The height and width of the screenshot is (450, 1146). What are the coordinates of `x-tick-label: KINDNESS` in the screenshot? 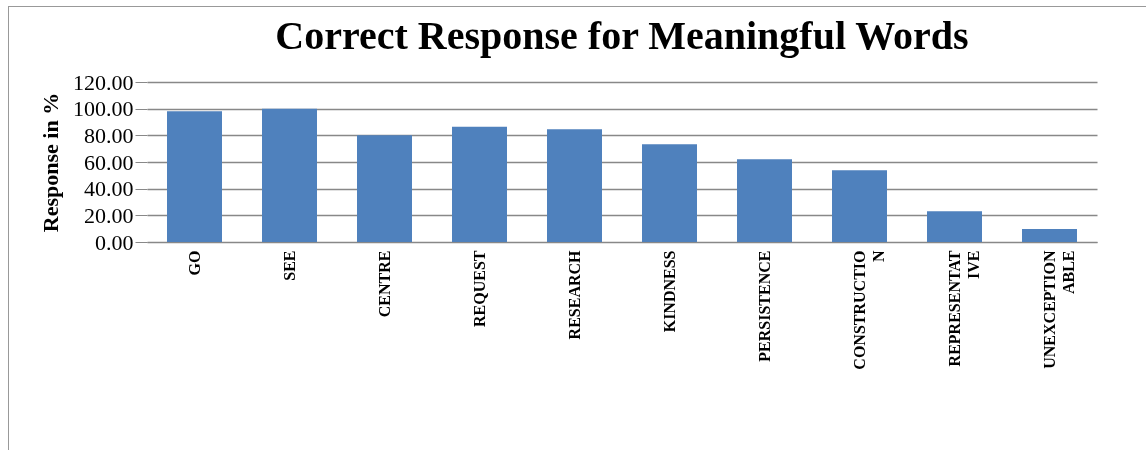 It's located at (669, 291).